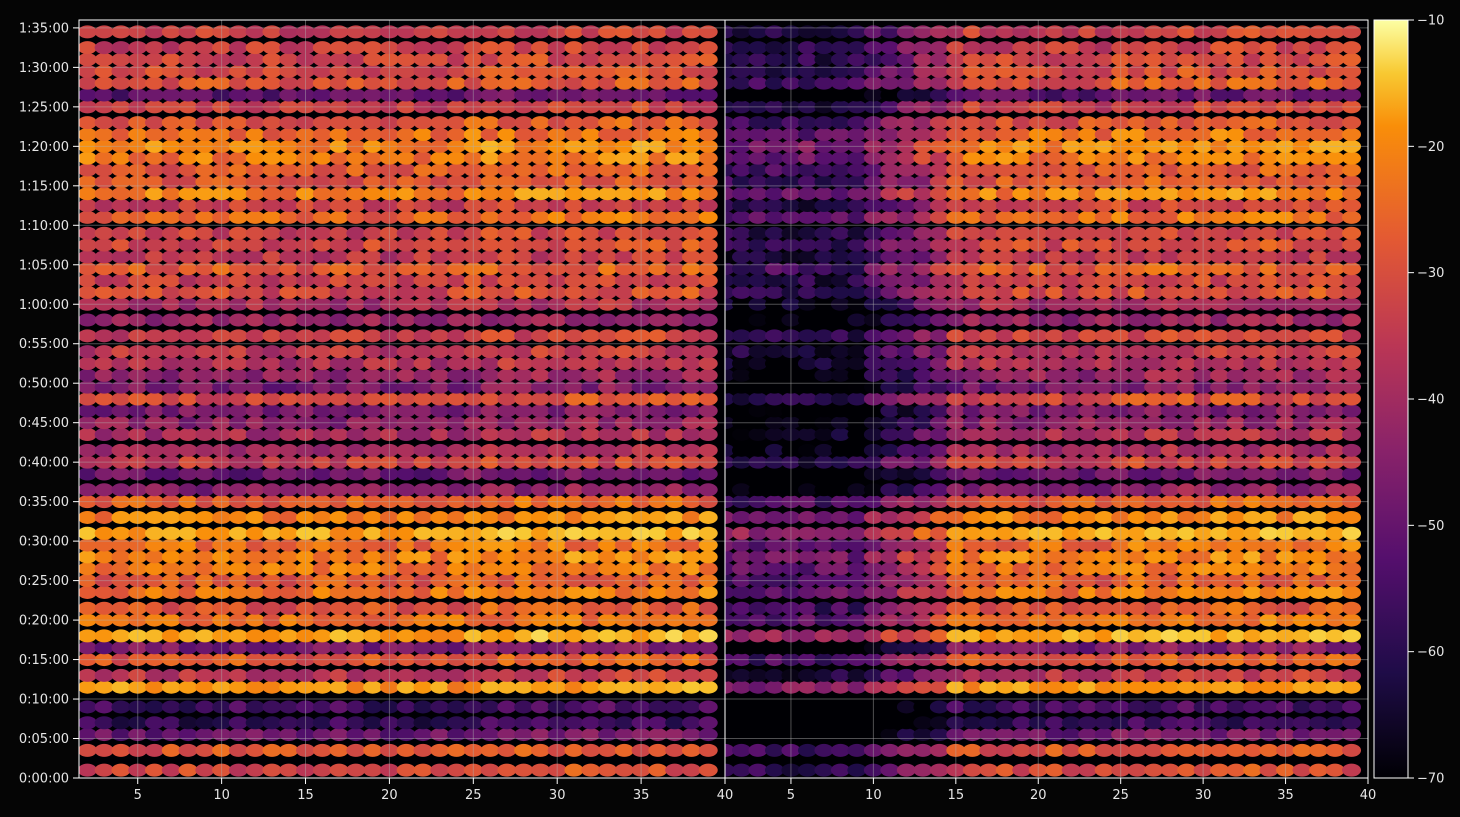  I want to click on y-tick-label: 1:05:00, so click(44, 265).